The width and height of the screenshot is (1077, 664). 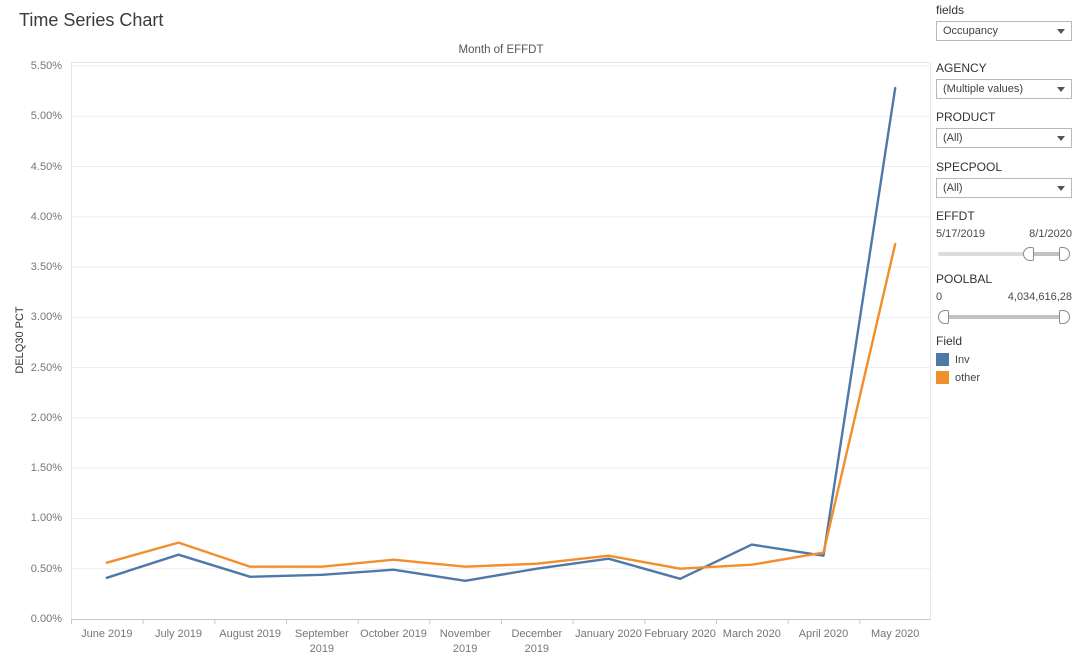 What do you see at coordinates (321, 641) in the screenshot?
I see `x-tick-label: September 2019` at bounding box center [321, 641].